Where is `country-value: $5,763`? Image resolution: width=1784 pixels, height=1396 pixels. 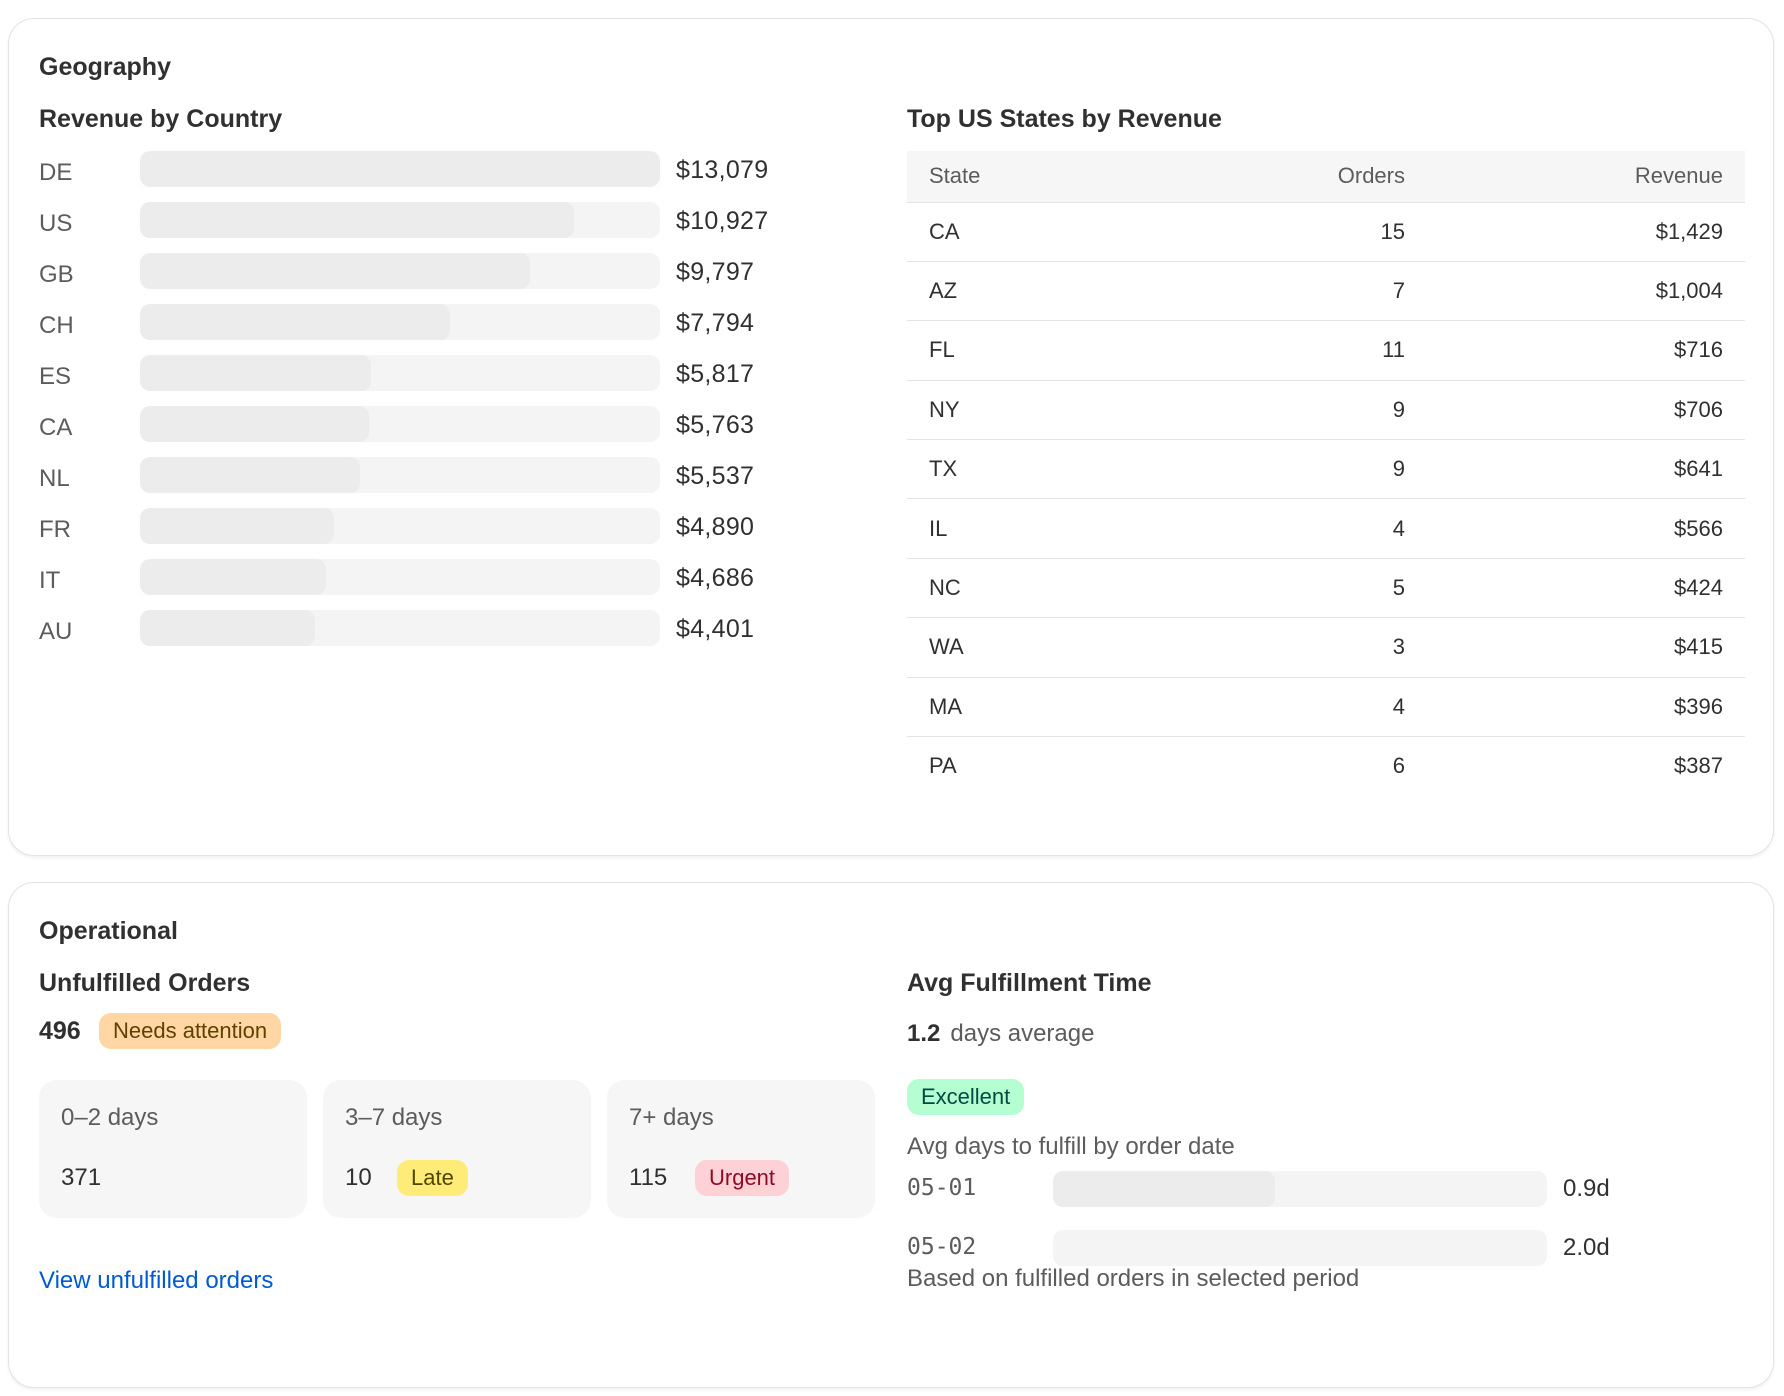
country-value: $5,763 is located at coordinates (715, 425).